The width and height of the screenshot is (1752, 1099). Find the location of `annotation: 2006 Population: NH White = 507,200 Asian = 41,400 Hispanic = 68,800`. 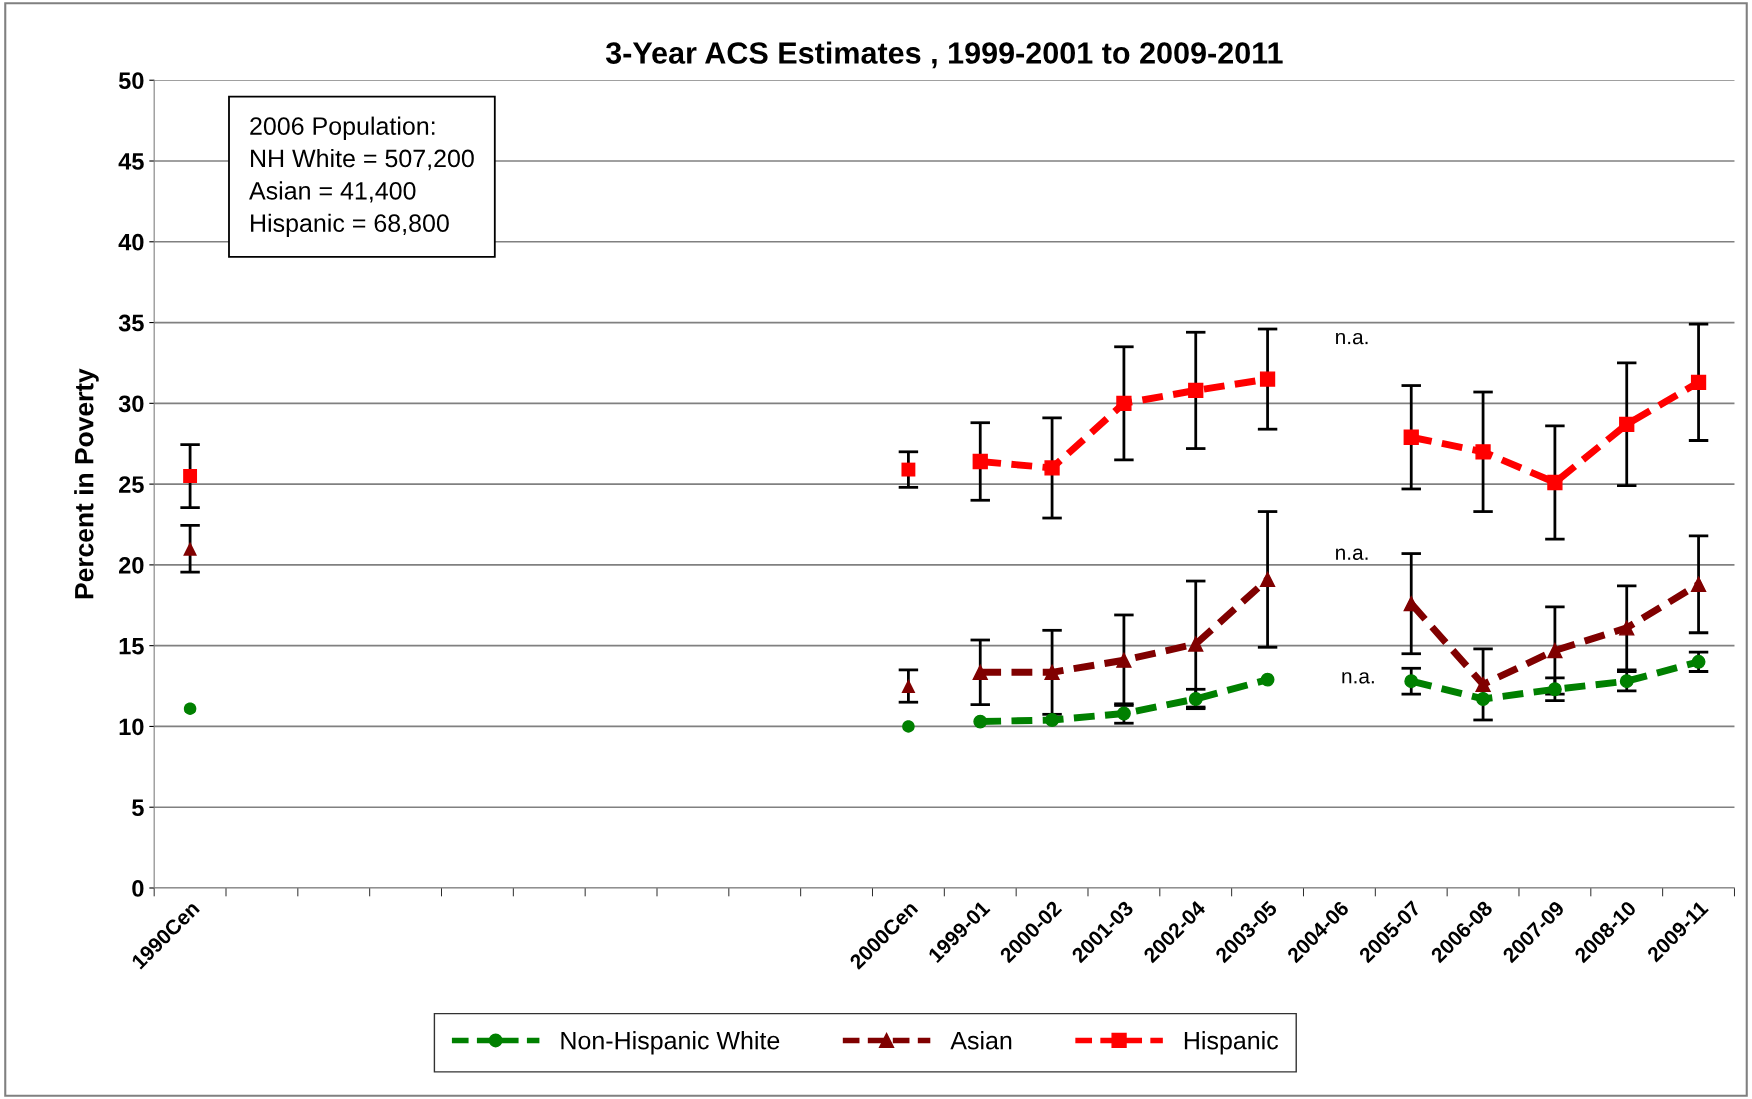

annotation: 2006 Population: NH White = 507,200 Asian = 41,400 Hispanic = 68,800 is located at coordinates (361, 176).